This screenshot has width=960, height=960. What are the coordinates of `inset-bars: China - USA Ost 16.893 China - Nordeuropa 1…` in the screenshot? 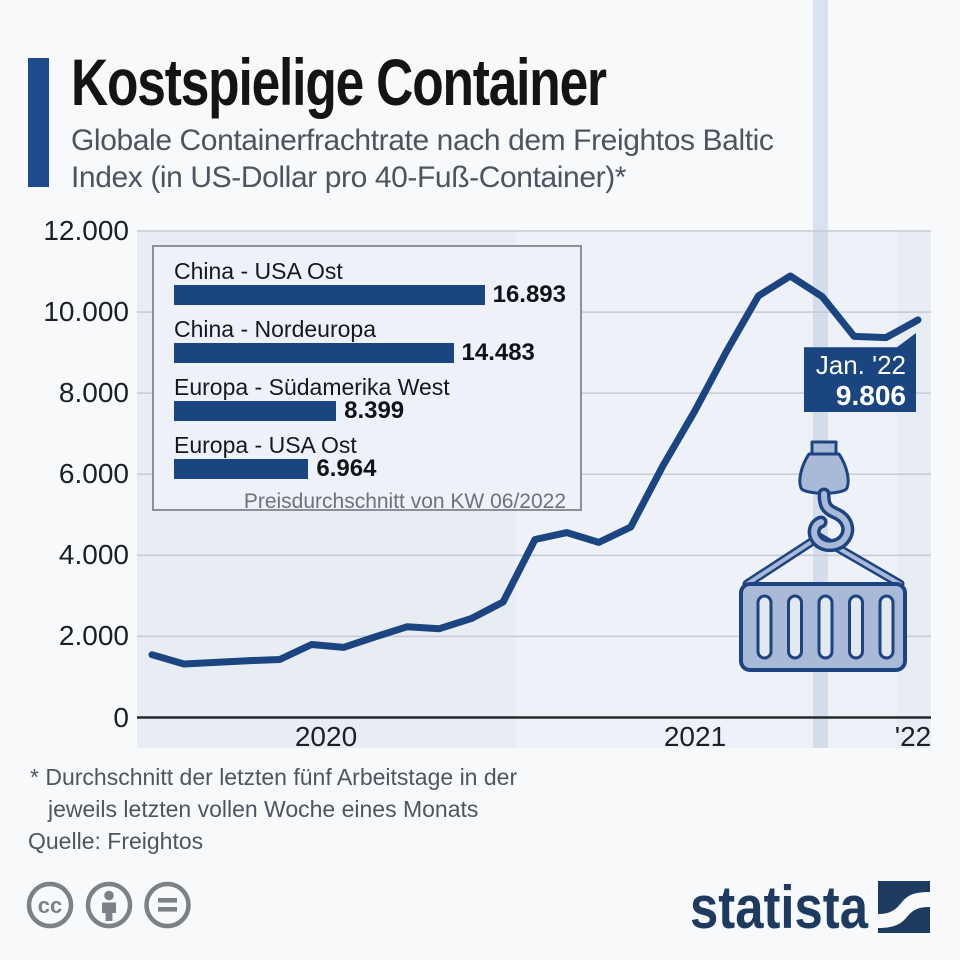 It's located at (370, 370).